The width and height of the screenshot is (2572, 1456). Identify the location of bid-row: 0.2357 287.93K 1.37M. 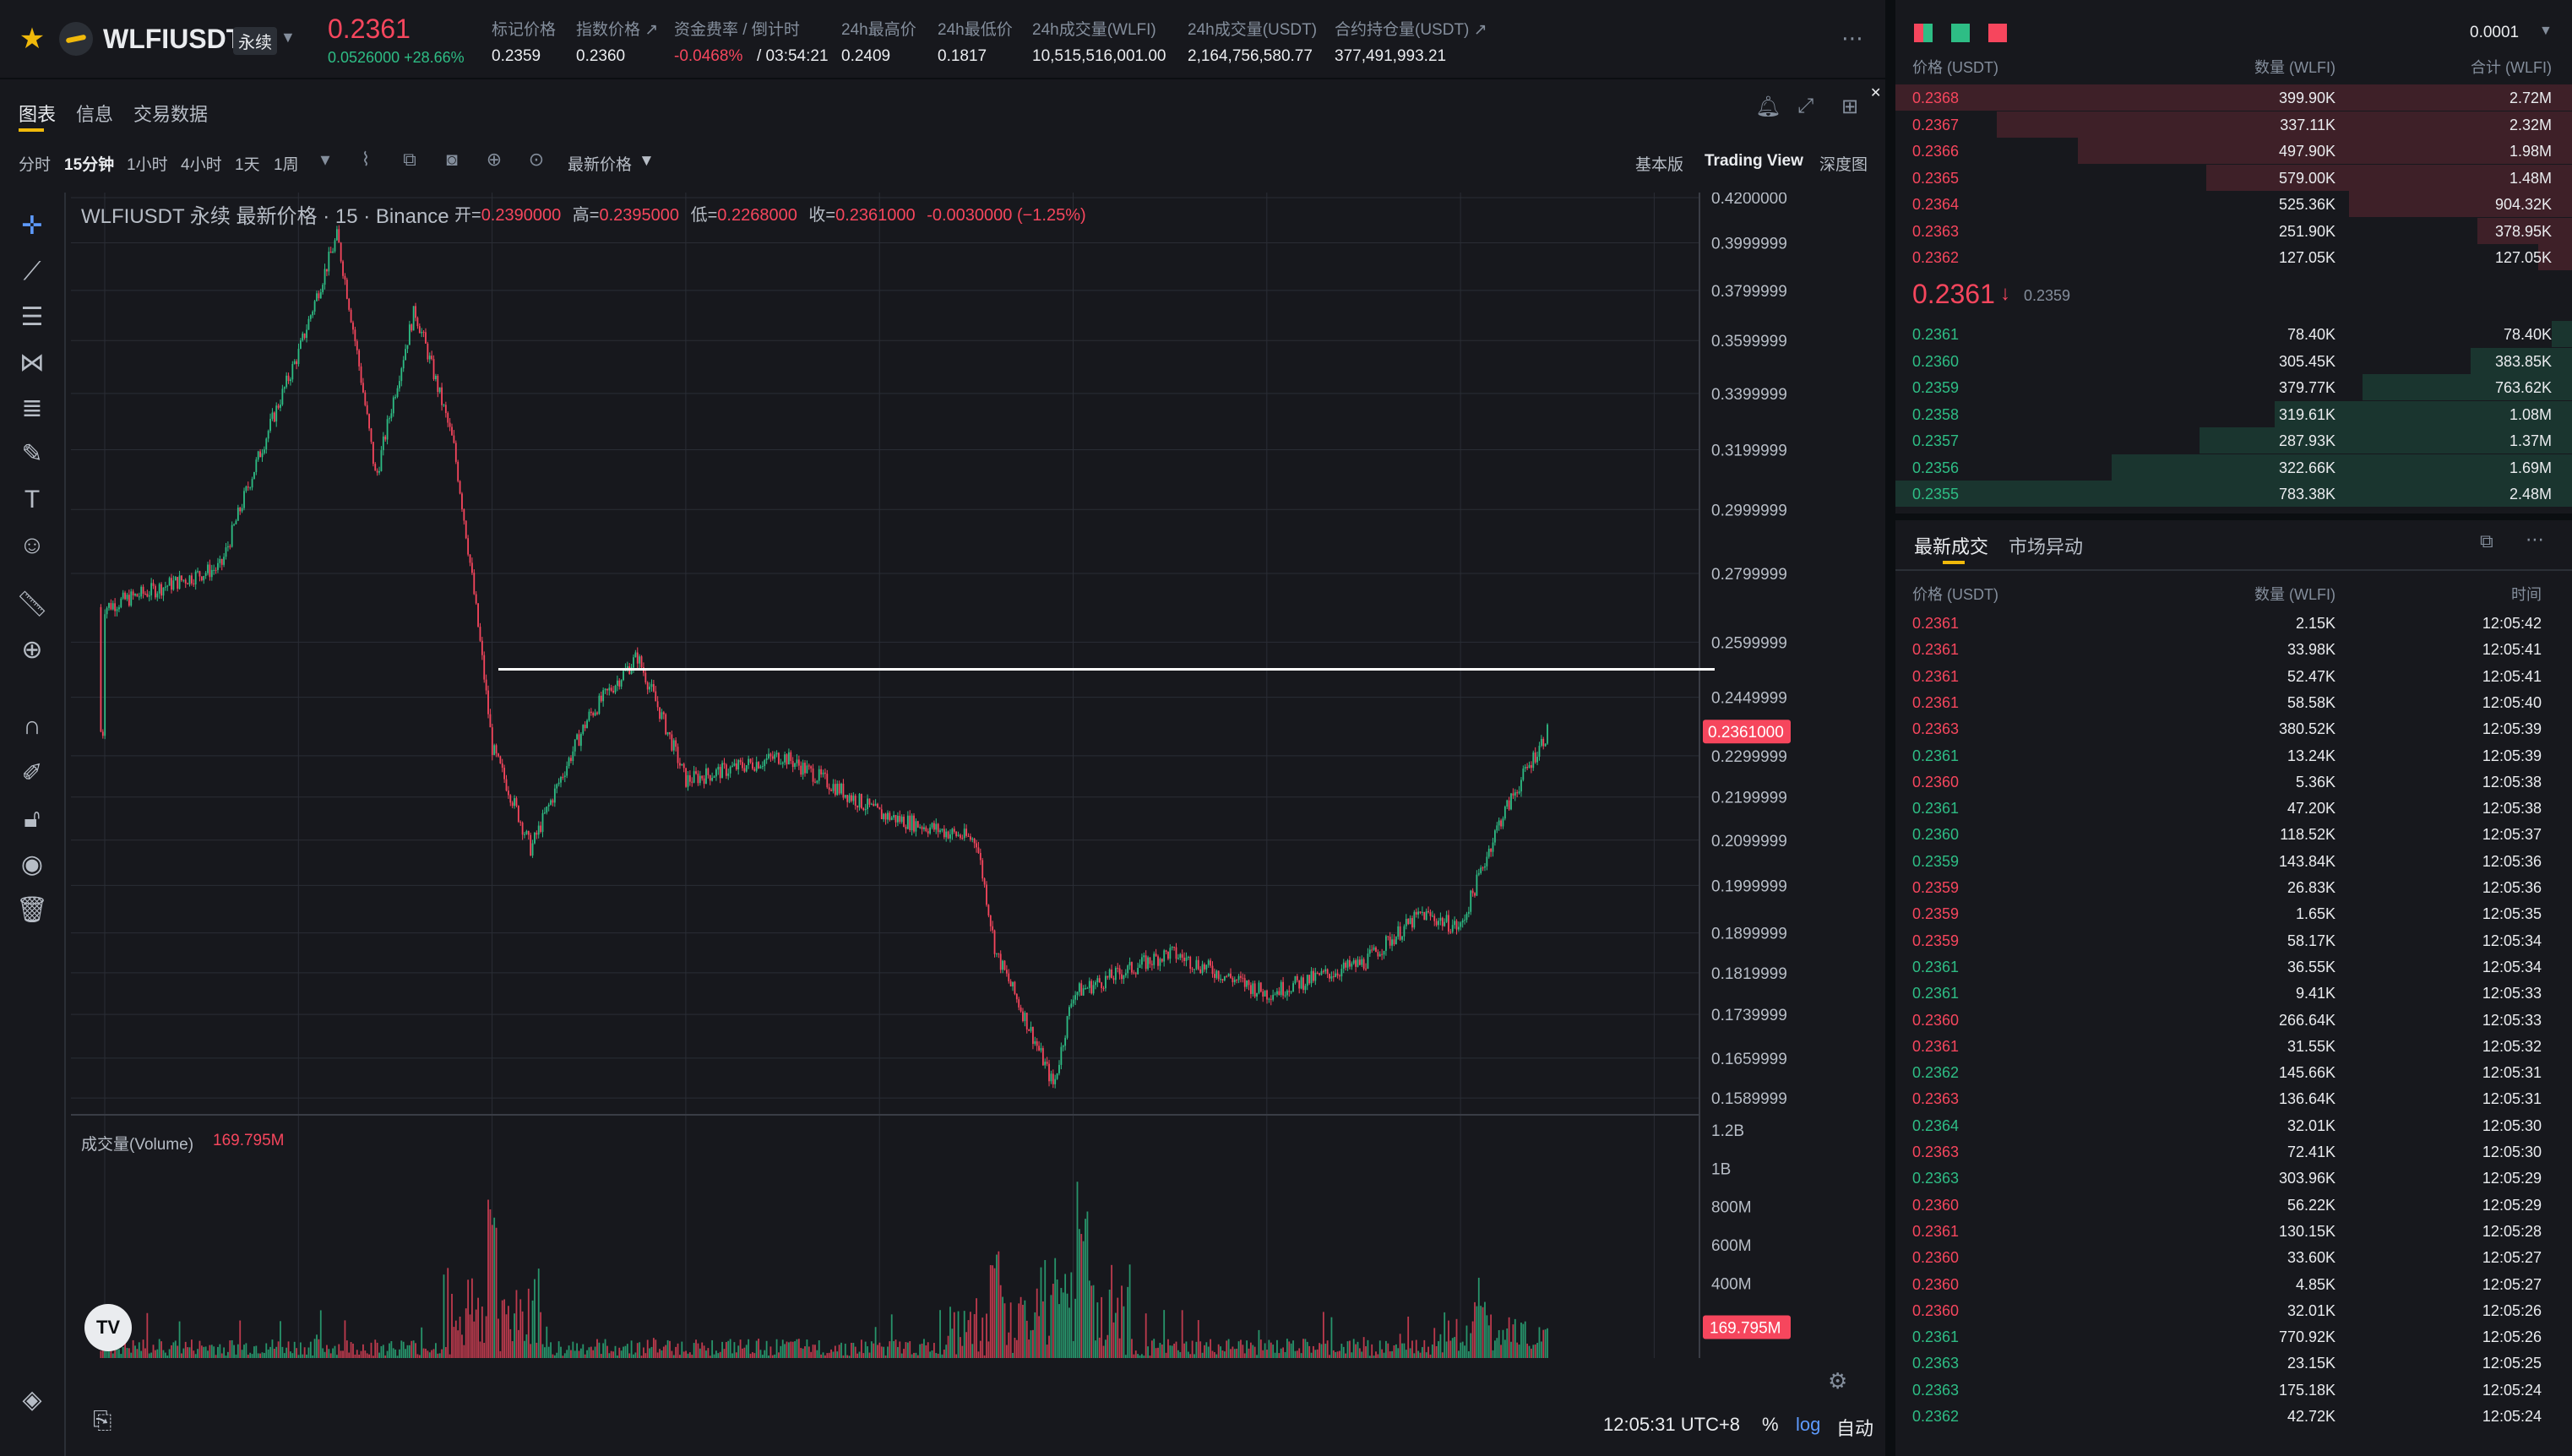
(2233, 440).